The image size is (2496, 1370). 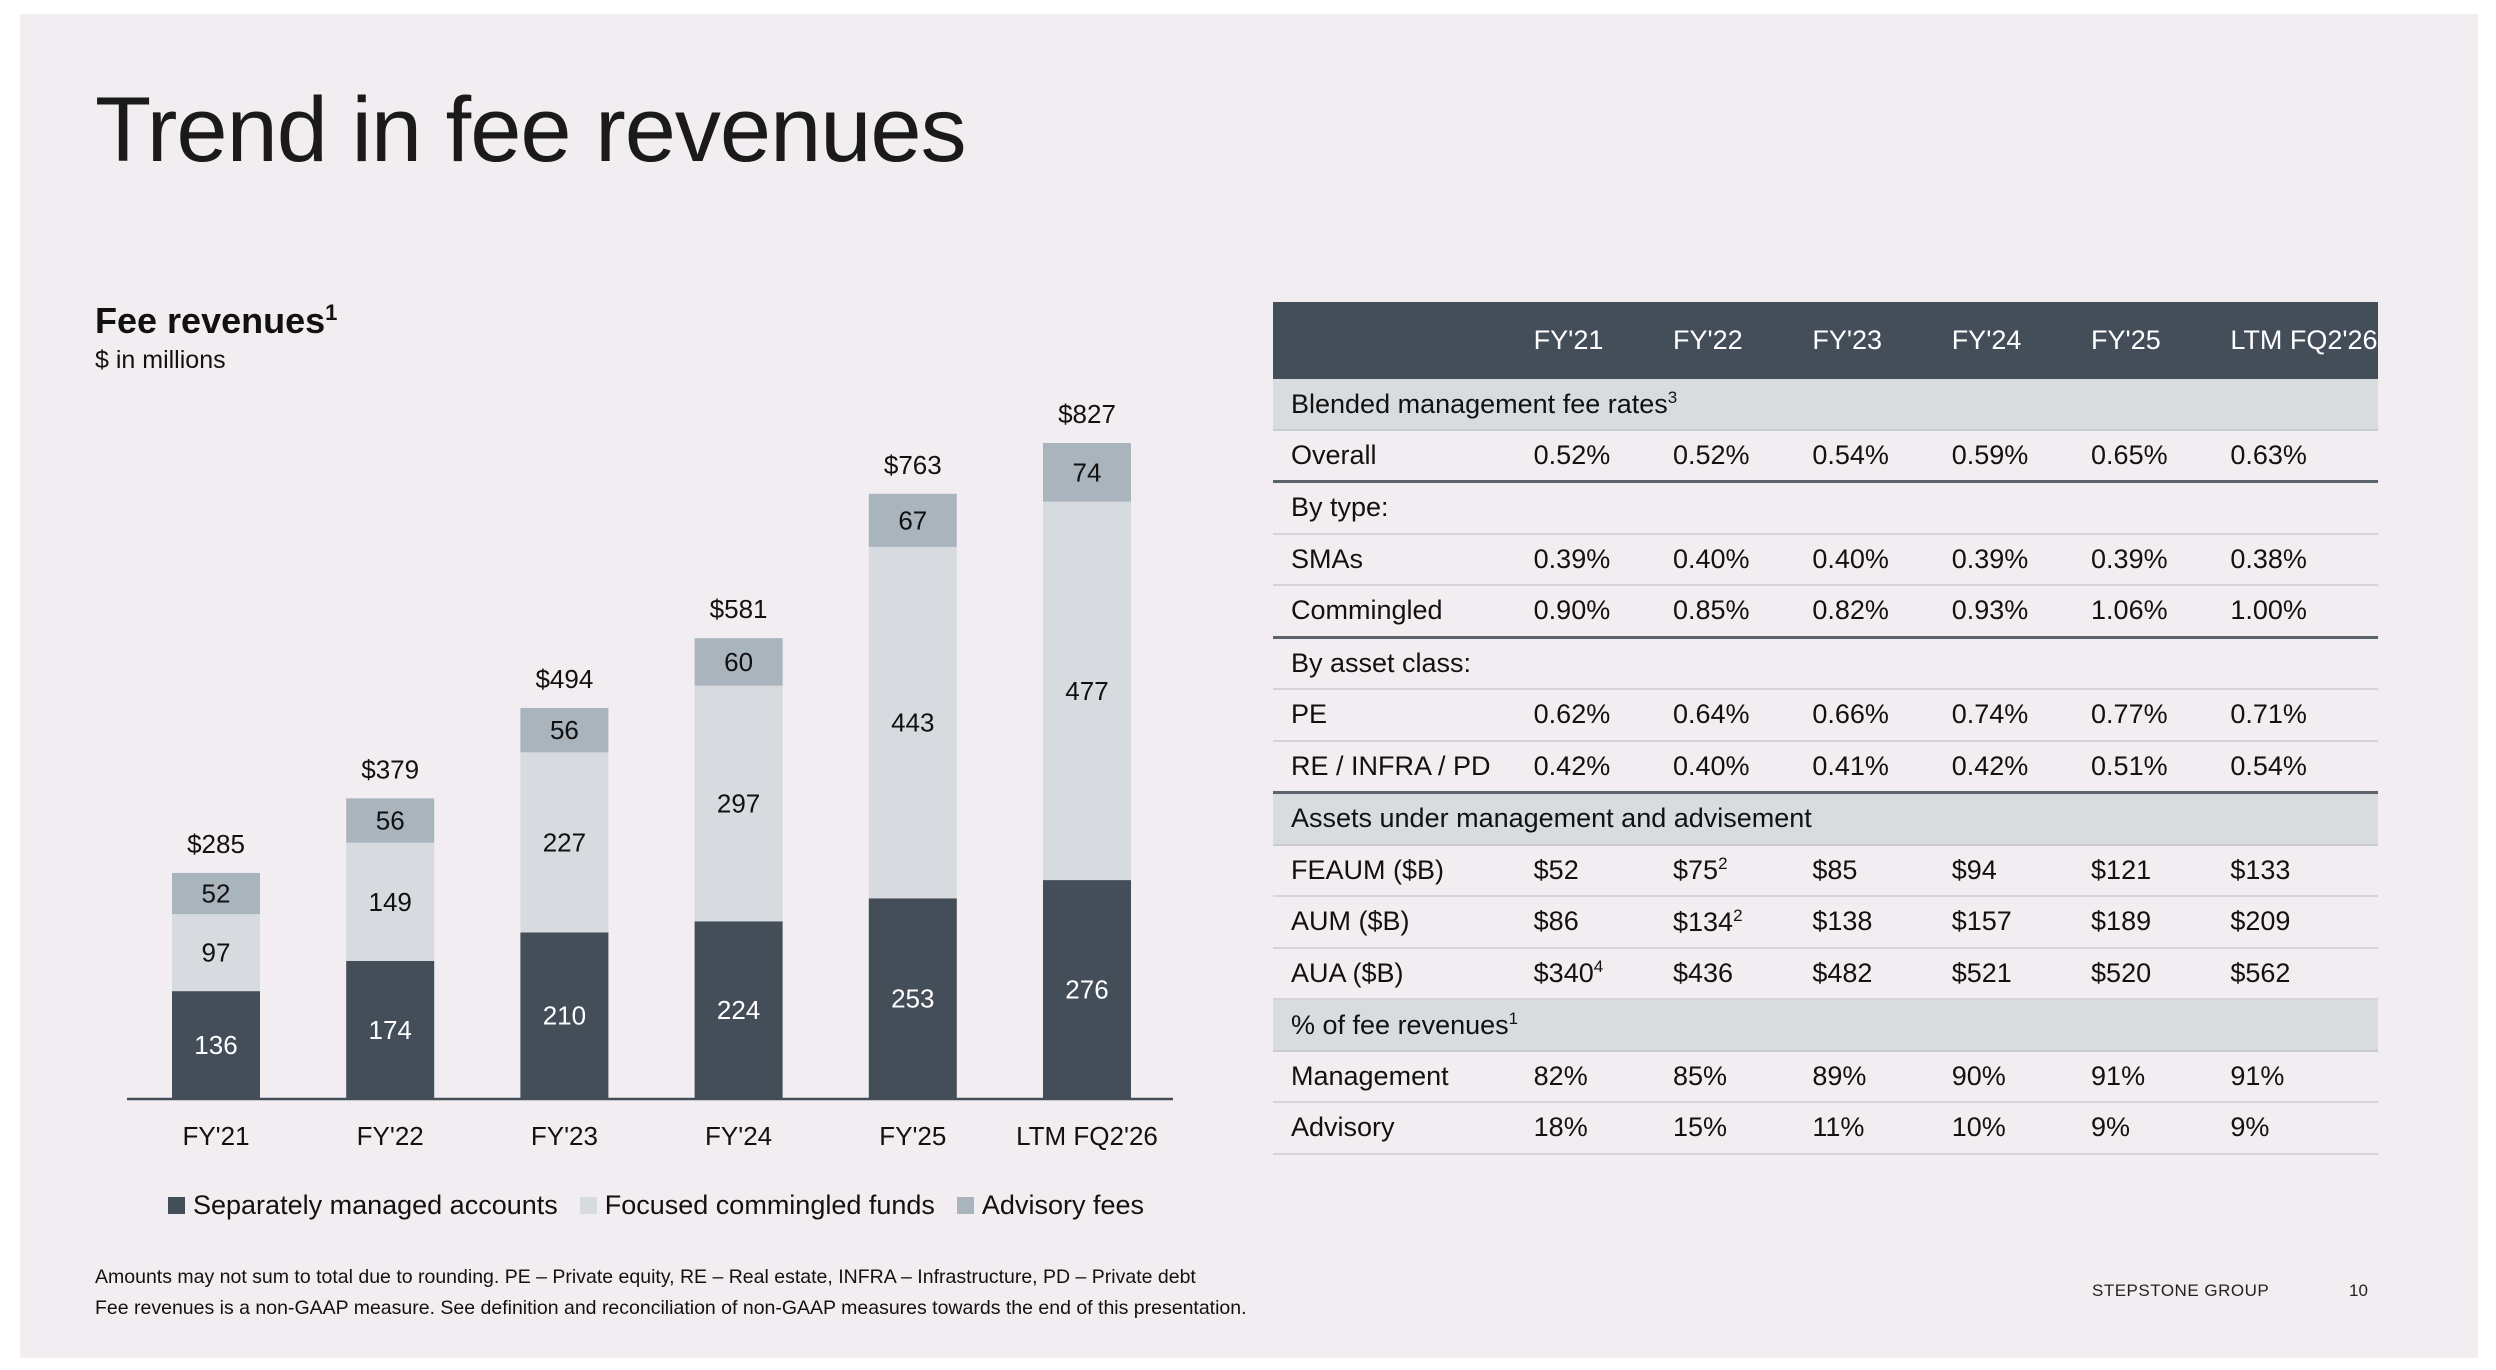 I want to click on table-cell: $562, so click(x=2304, y=973).